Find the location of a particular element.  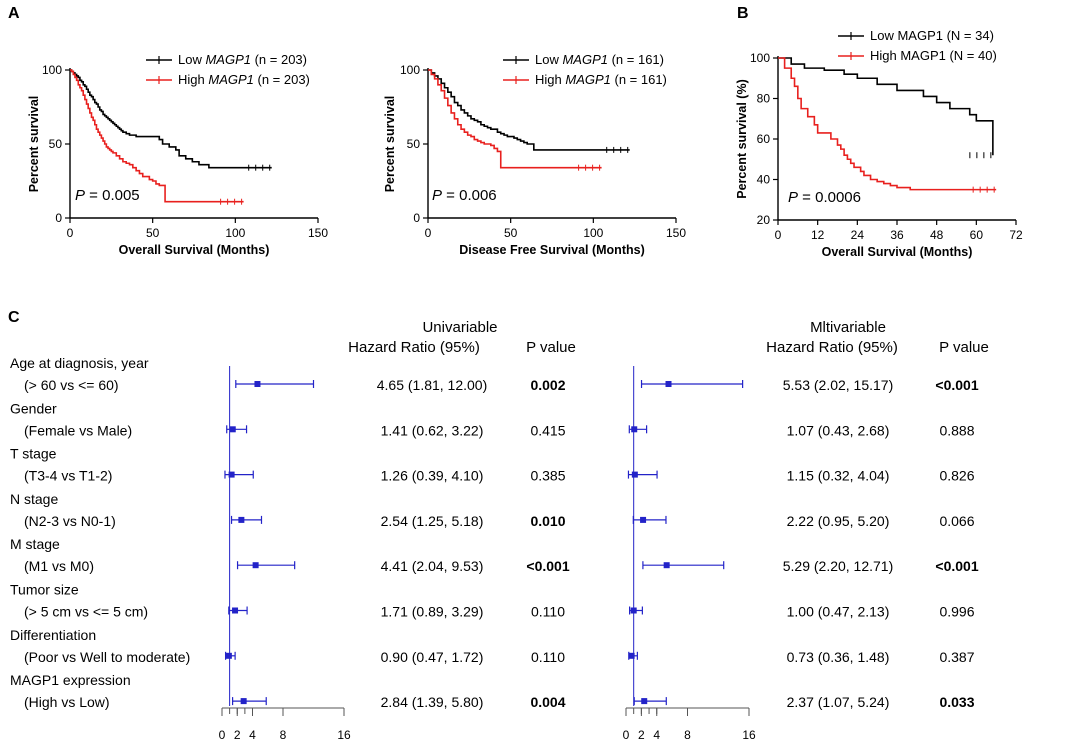

row-comparison: (M1 vs M0) is located at coordinates (59, 566).